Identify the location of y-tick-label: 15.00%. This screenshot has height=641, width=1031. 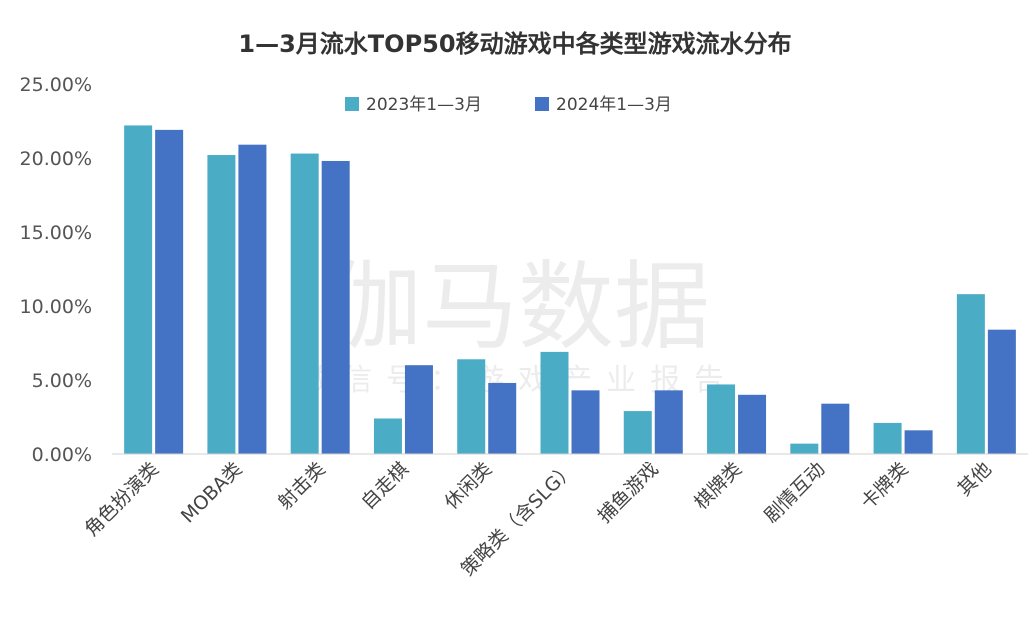
(56, 233).